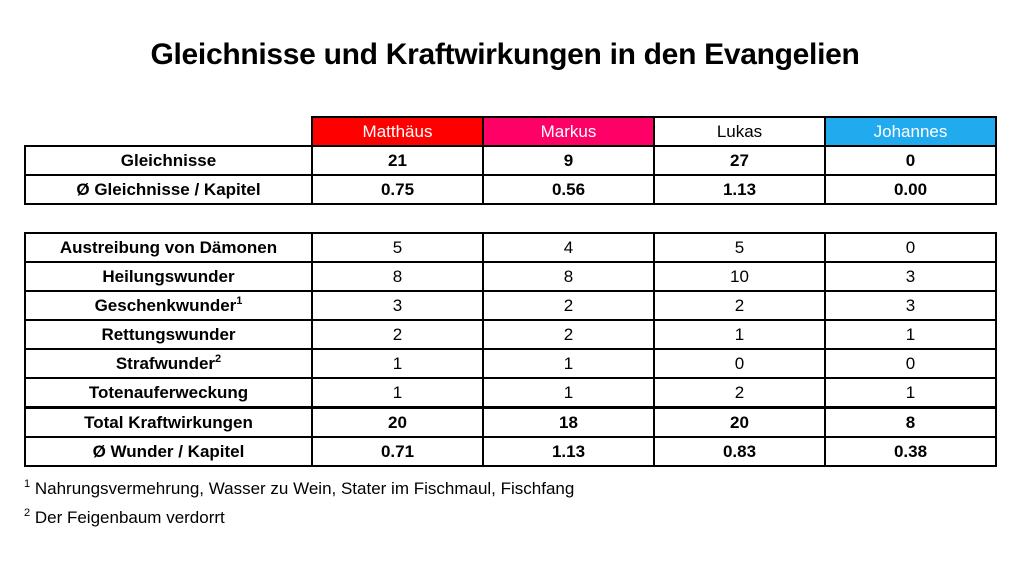  I want to click on cell-value: 0.83, so click(739, 451).